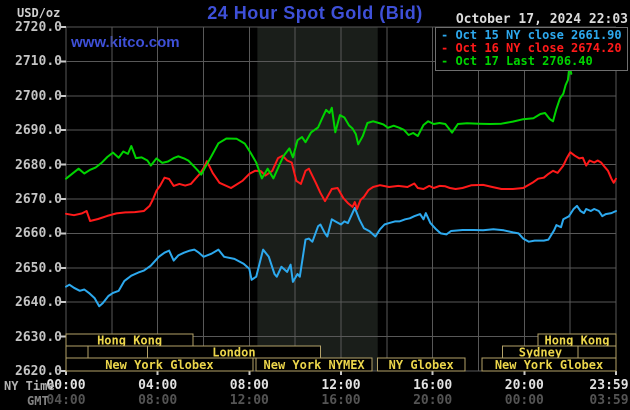 This screenshot has width=630, height=410. I want to click on x-tick-label-ny: 20:00, so click(524, 385).